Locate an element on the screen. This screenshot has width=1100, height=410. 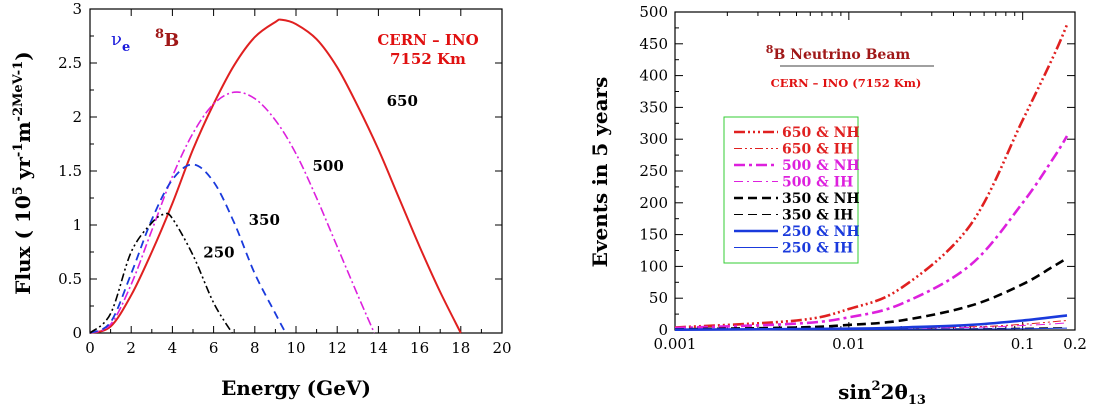
flux-curve-label-500: 500 is located at coordinates (327, 166).